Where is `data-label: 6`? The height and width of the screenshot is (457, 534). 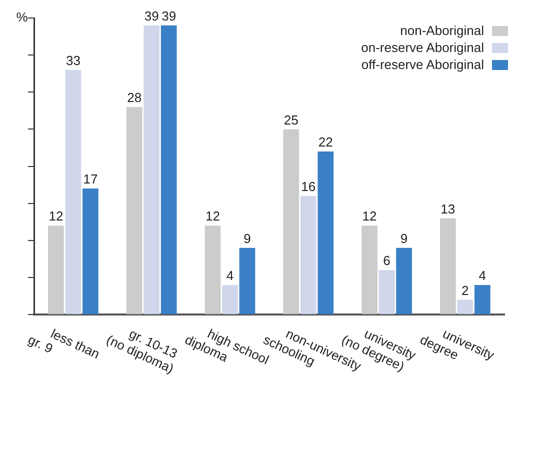
data-label: 6 is located at coordinates (386, 260).